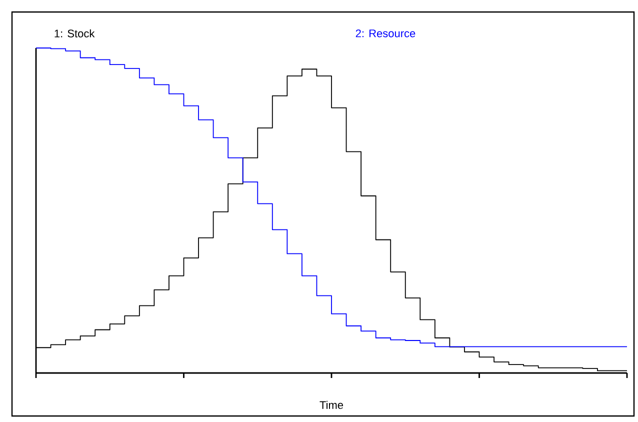 This screenshot has height=422, width=638. I want to click on text: 2: Resource, so click(386, 33).